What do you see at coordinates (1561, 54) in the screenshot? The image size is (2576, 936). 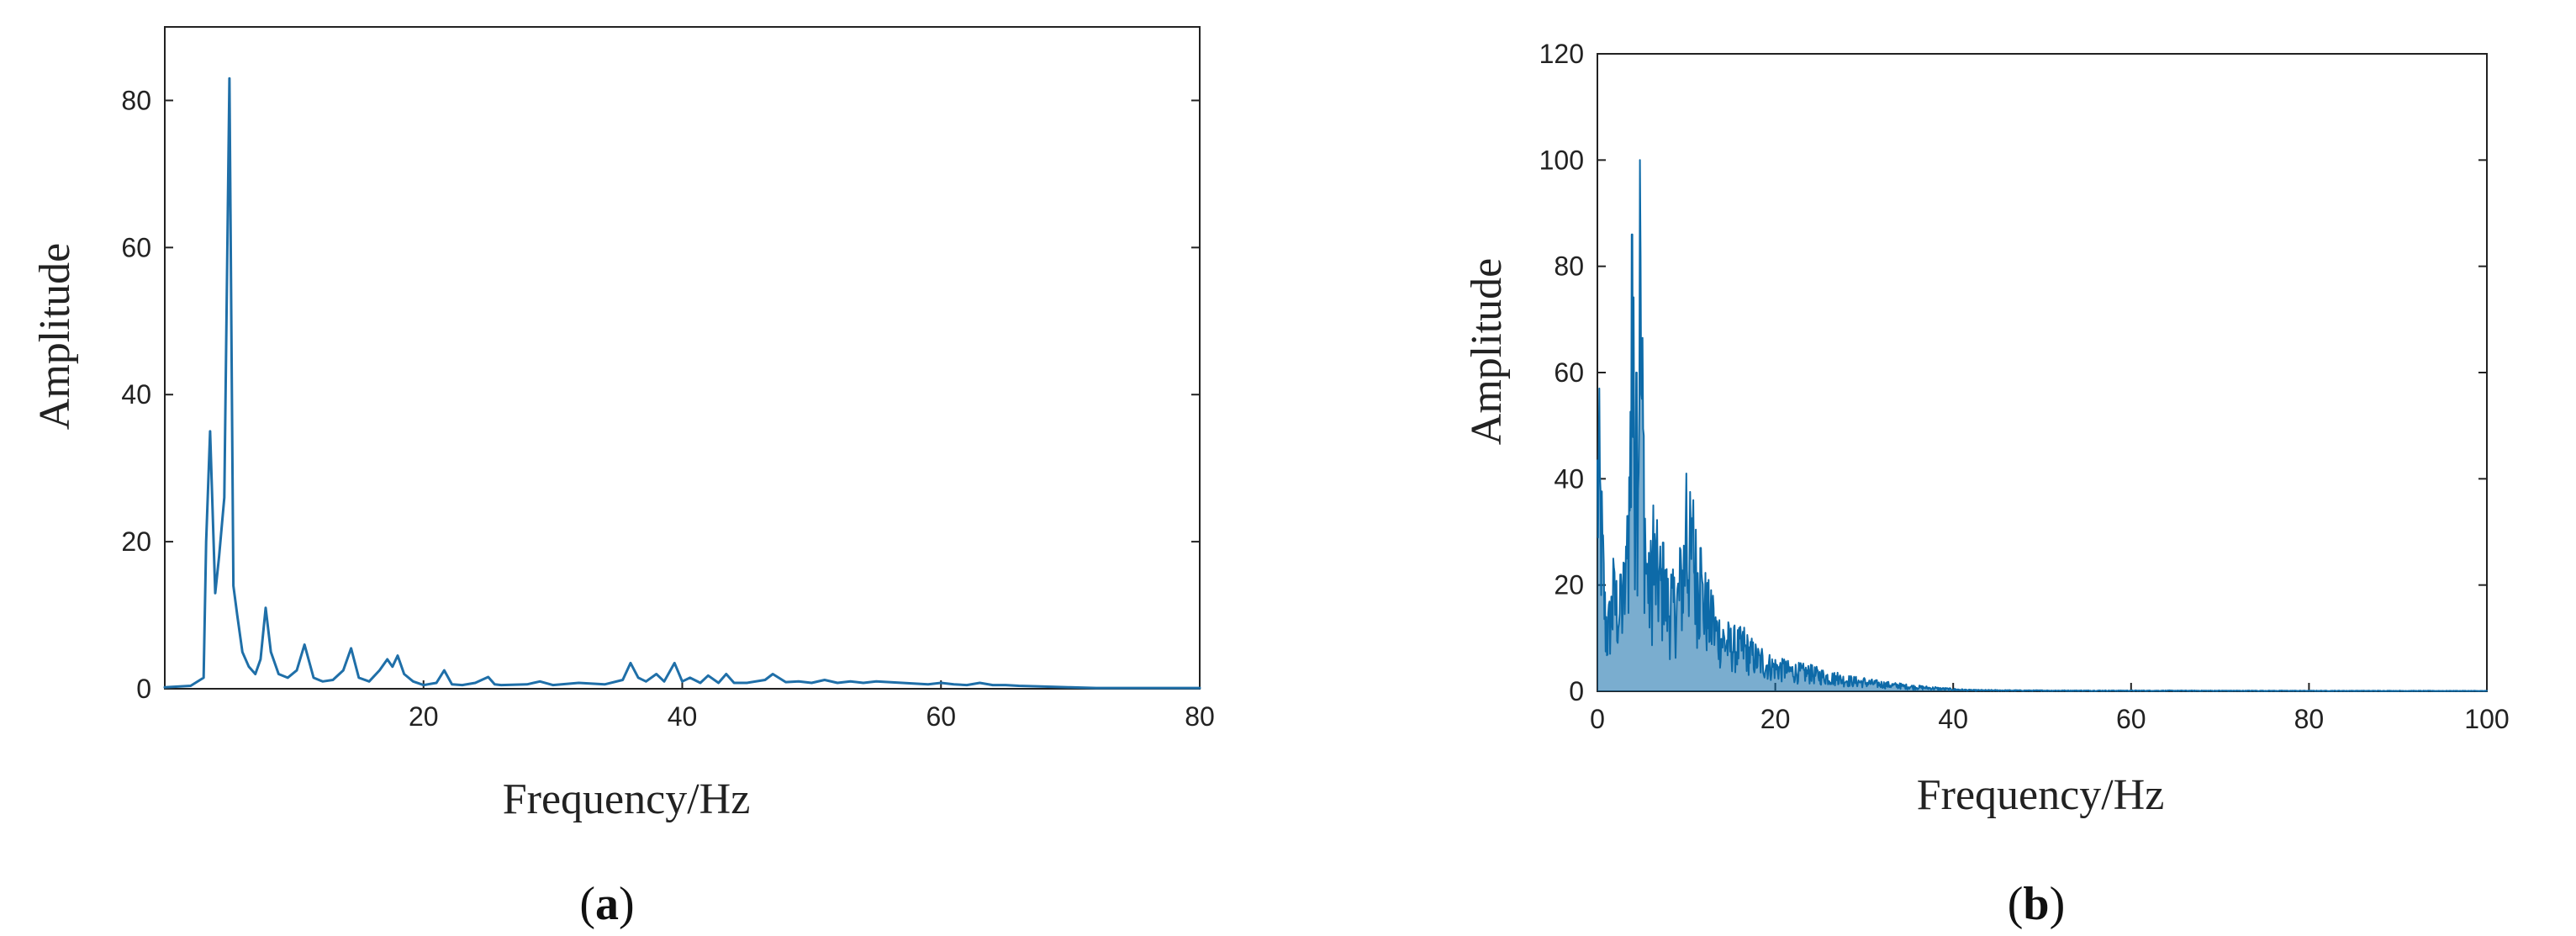 I see `panel-b-y-tick-label: 120` at bounding box center [1561, 54].